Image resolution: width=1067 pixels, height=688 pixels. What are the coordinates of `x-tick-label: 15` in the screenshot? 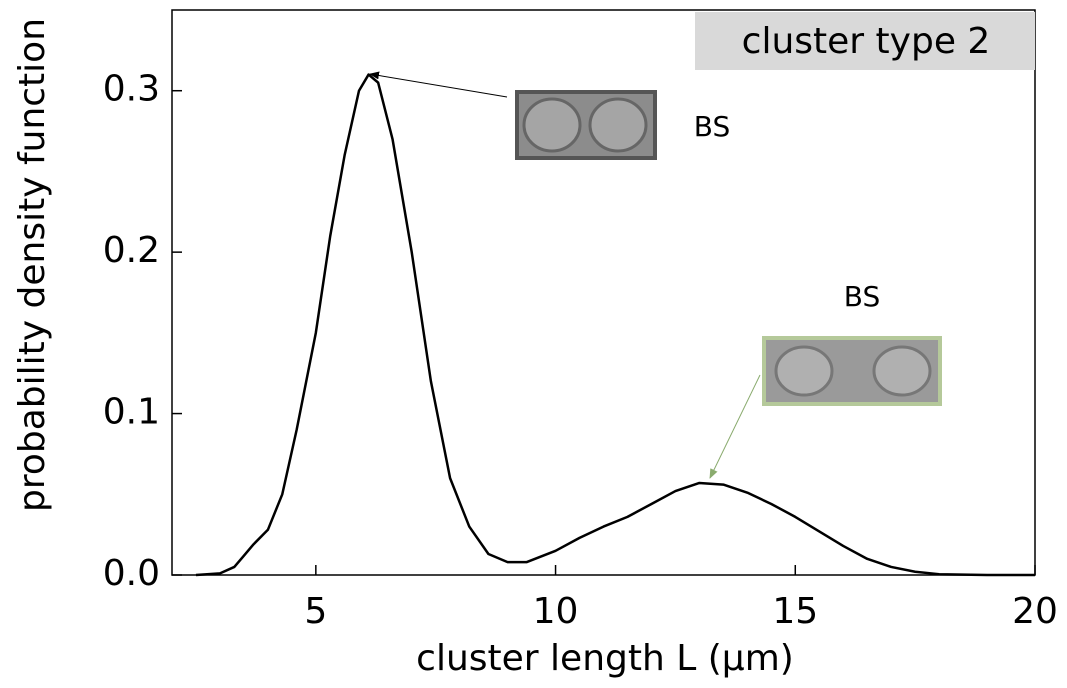 It's located at (795, 611).